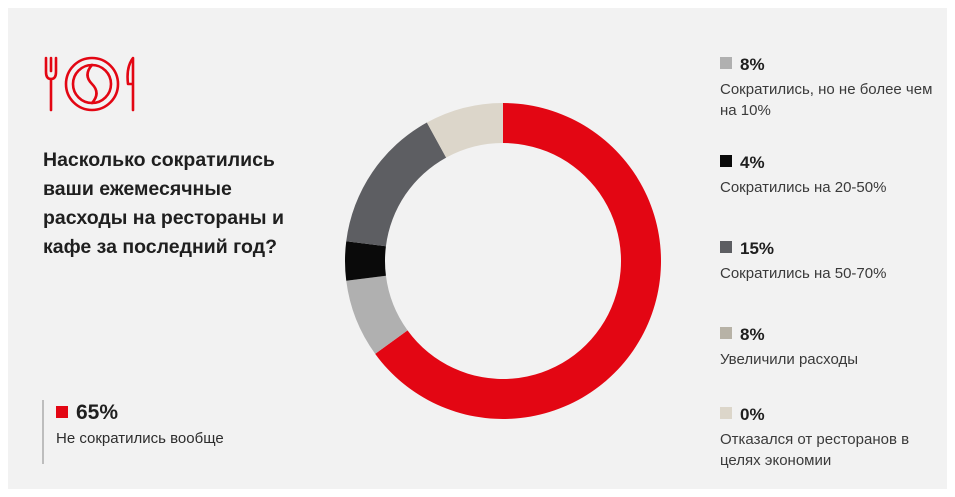  Describe the element at coordinates (752, 162) in the screenshot. I see `legend-value: 4%` at that location.